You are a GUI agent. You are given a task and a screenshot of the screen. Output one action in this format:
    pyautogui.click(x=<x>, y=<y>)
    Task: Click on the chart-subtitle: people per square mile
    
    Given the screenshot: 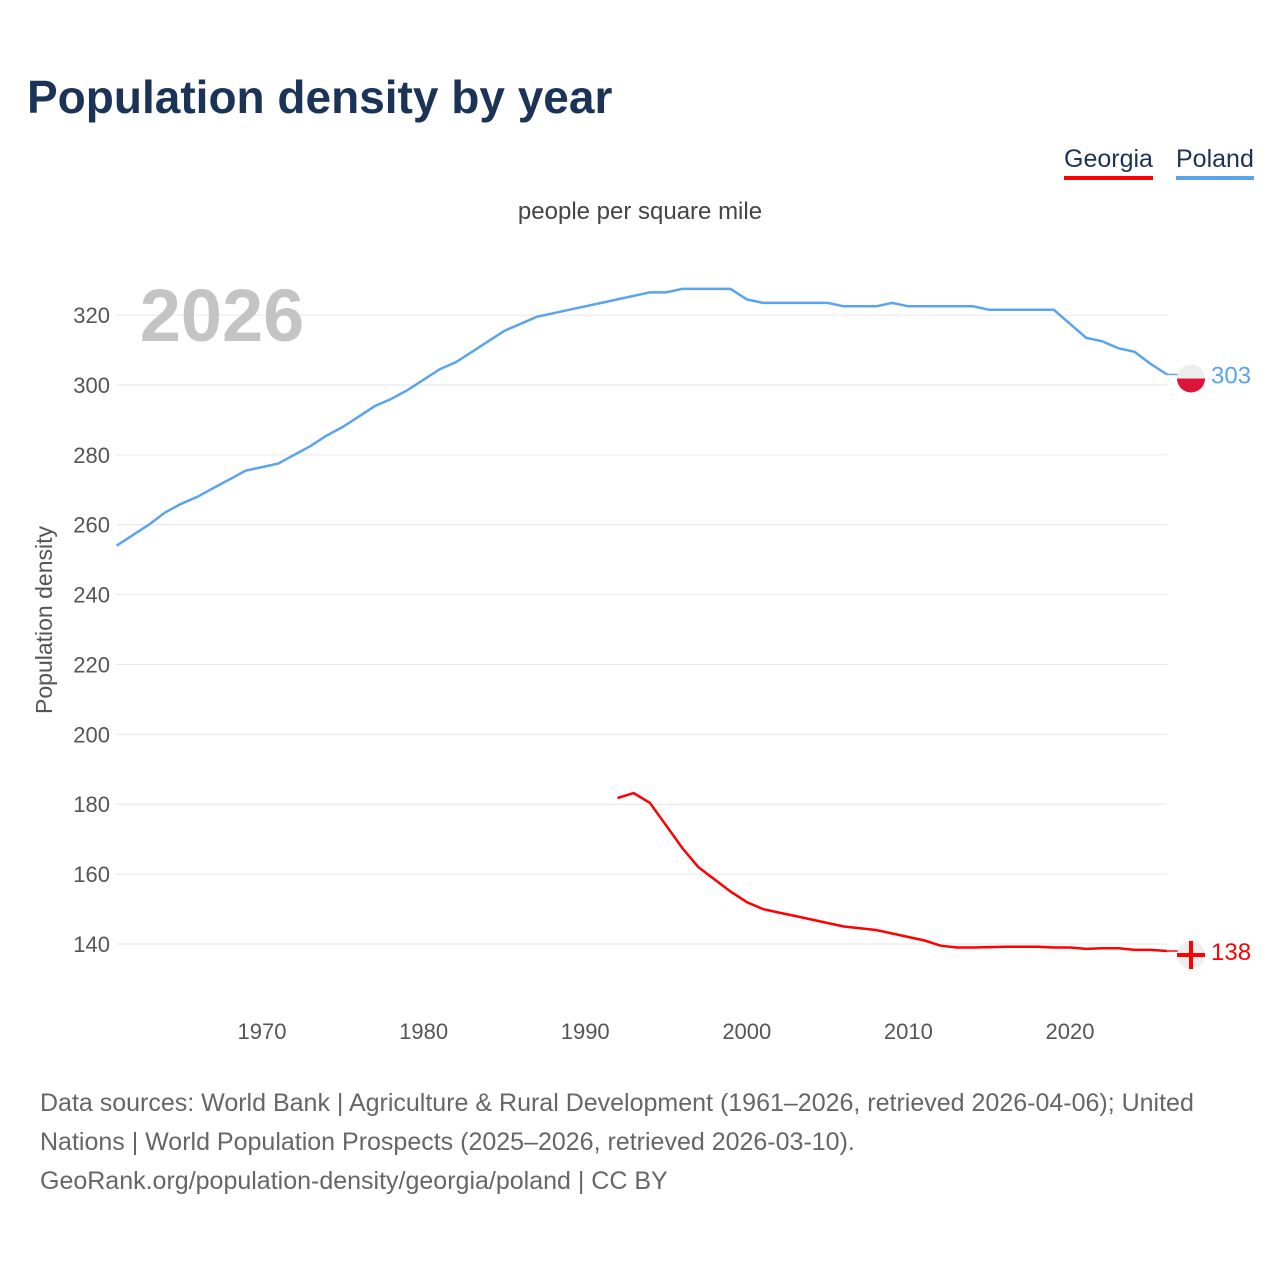 What is the action you would take?
    pyautogui.click(x=640, y=211)
    